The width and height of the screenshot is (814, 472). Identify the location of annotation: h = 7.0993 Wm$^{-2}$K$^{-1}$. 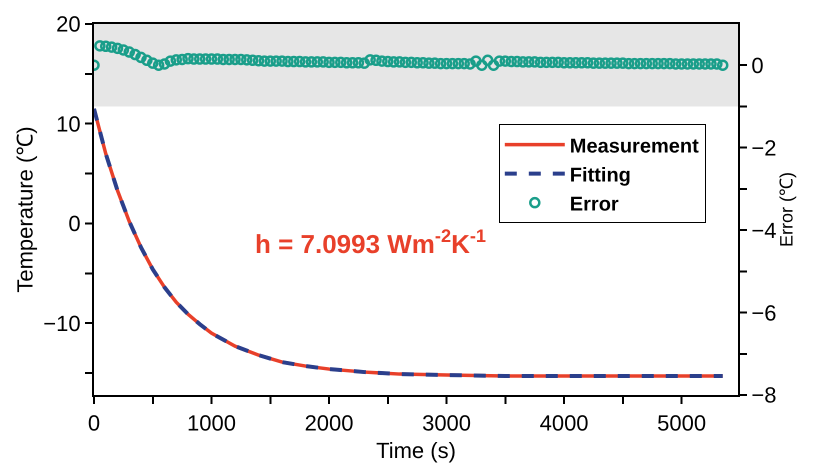
(370, 242).